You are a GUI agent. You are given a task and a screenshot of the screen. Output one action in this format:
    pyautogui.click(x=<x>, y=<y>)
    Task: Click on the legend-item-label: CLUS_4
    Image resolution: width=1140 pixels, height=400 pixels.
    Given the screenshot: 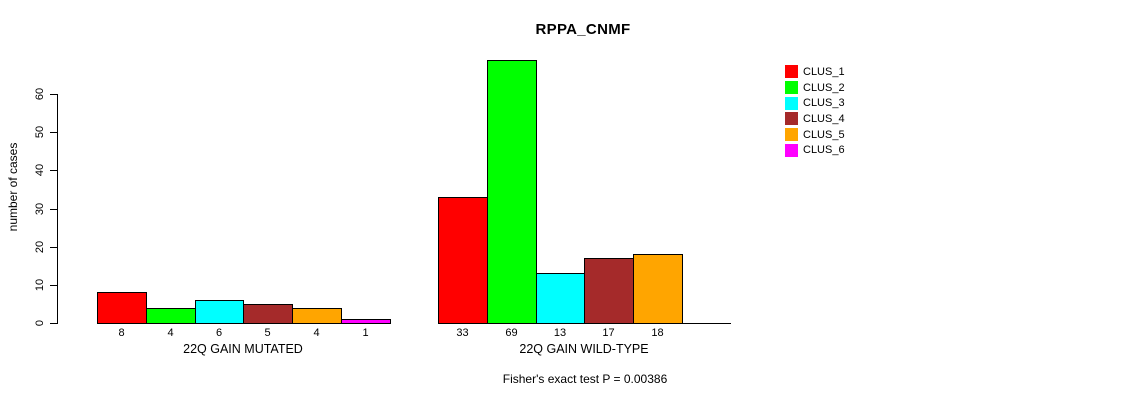 What is the action you would take?
    pyautogui.click(x=824, y=118)
    